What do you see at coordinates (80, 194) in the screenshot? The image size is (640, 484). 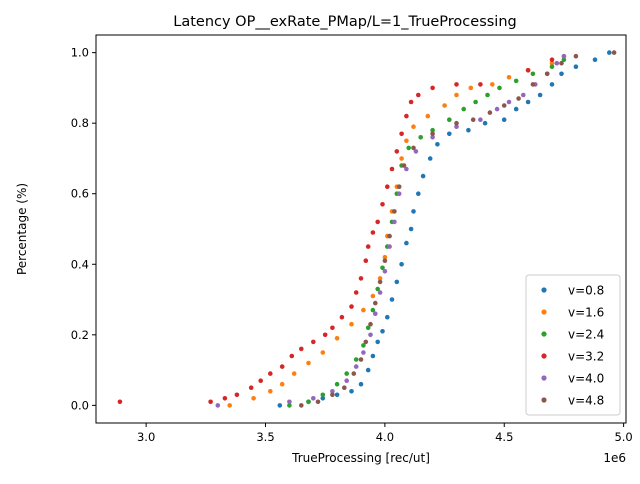 I see `y-tick-label: 0.6` at bounding box center [80, 194].